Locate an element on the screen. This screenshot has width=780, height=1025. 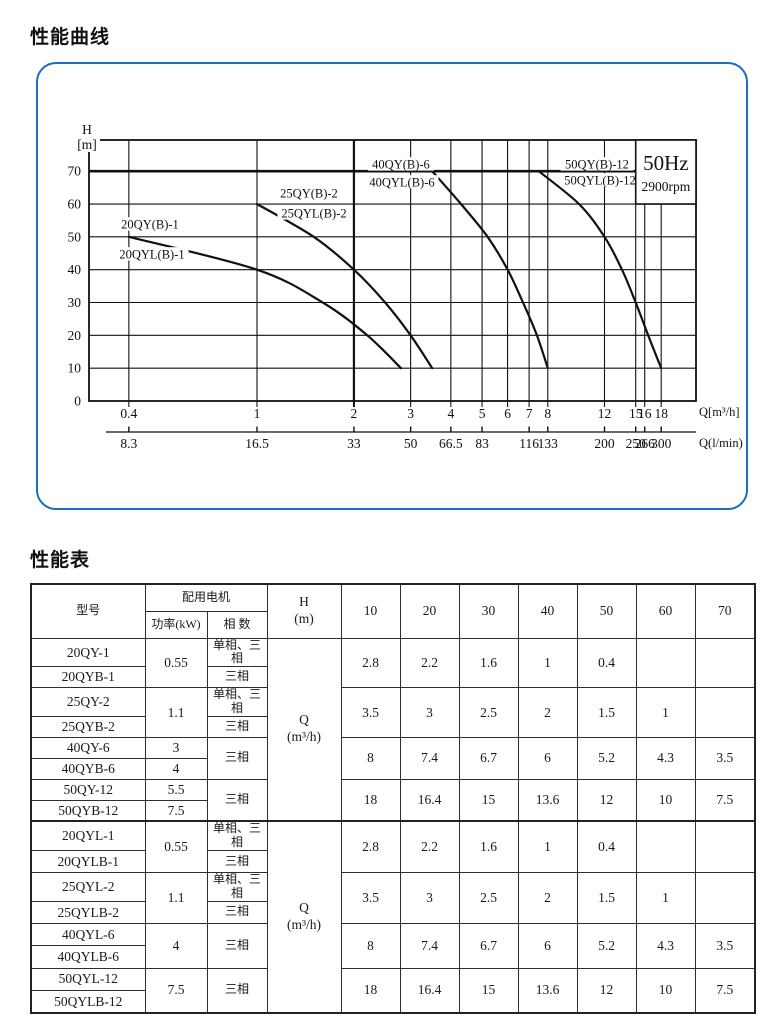
x-tick-label-6: 6 is located at coordinates (507, 413).